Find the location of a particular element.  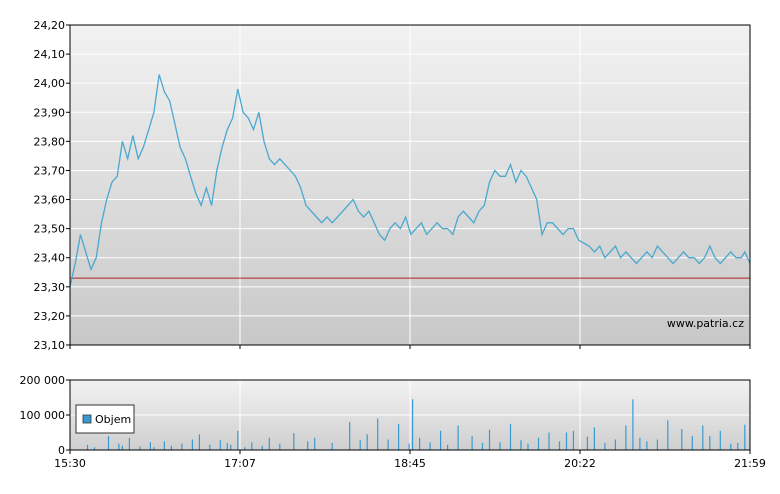

volume-y-tick-label: 0 is located at coordinates (61, 450).